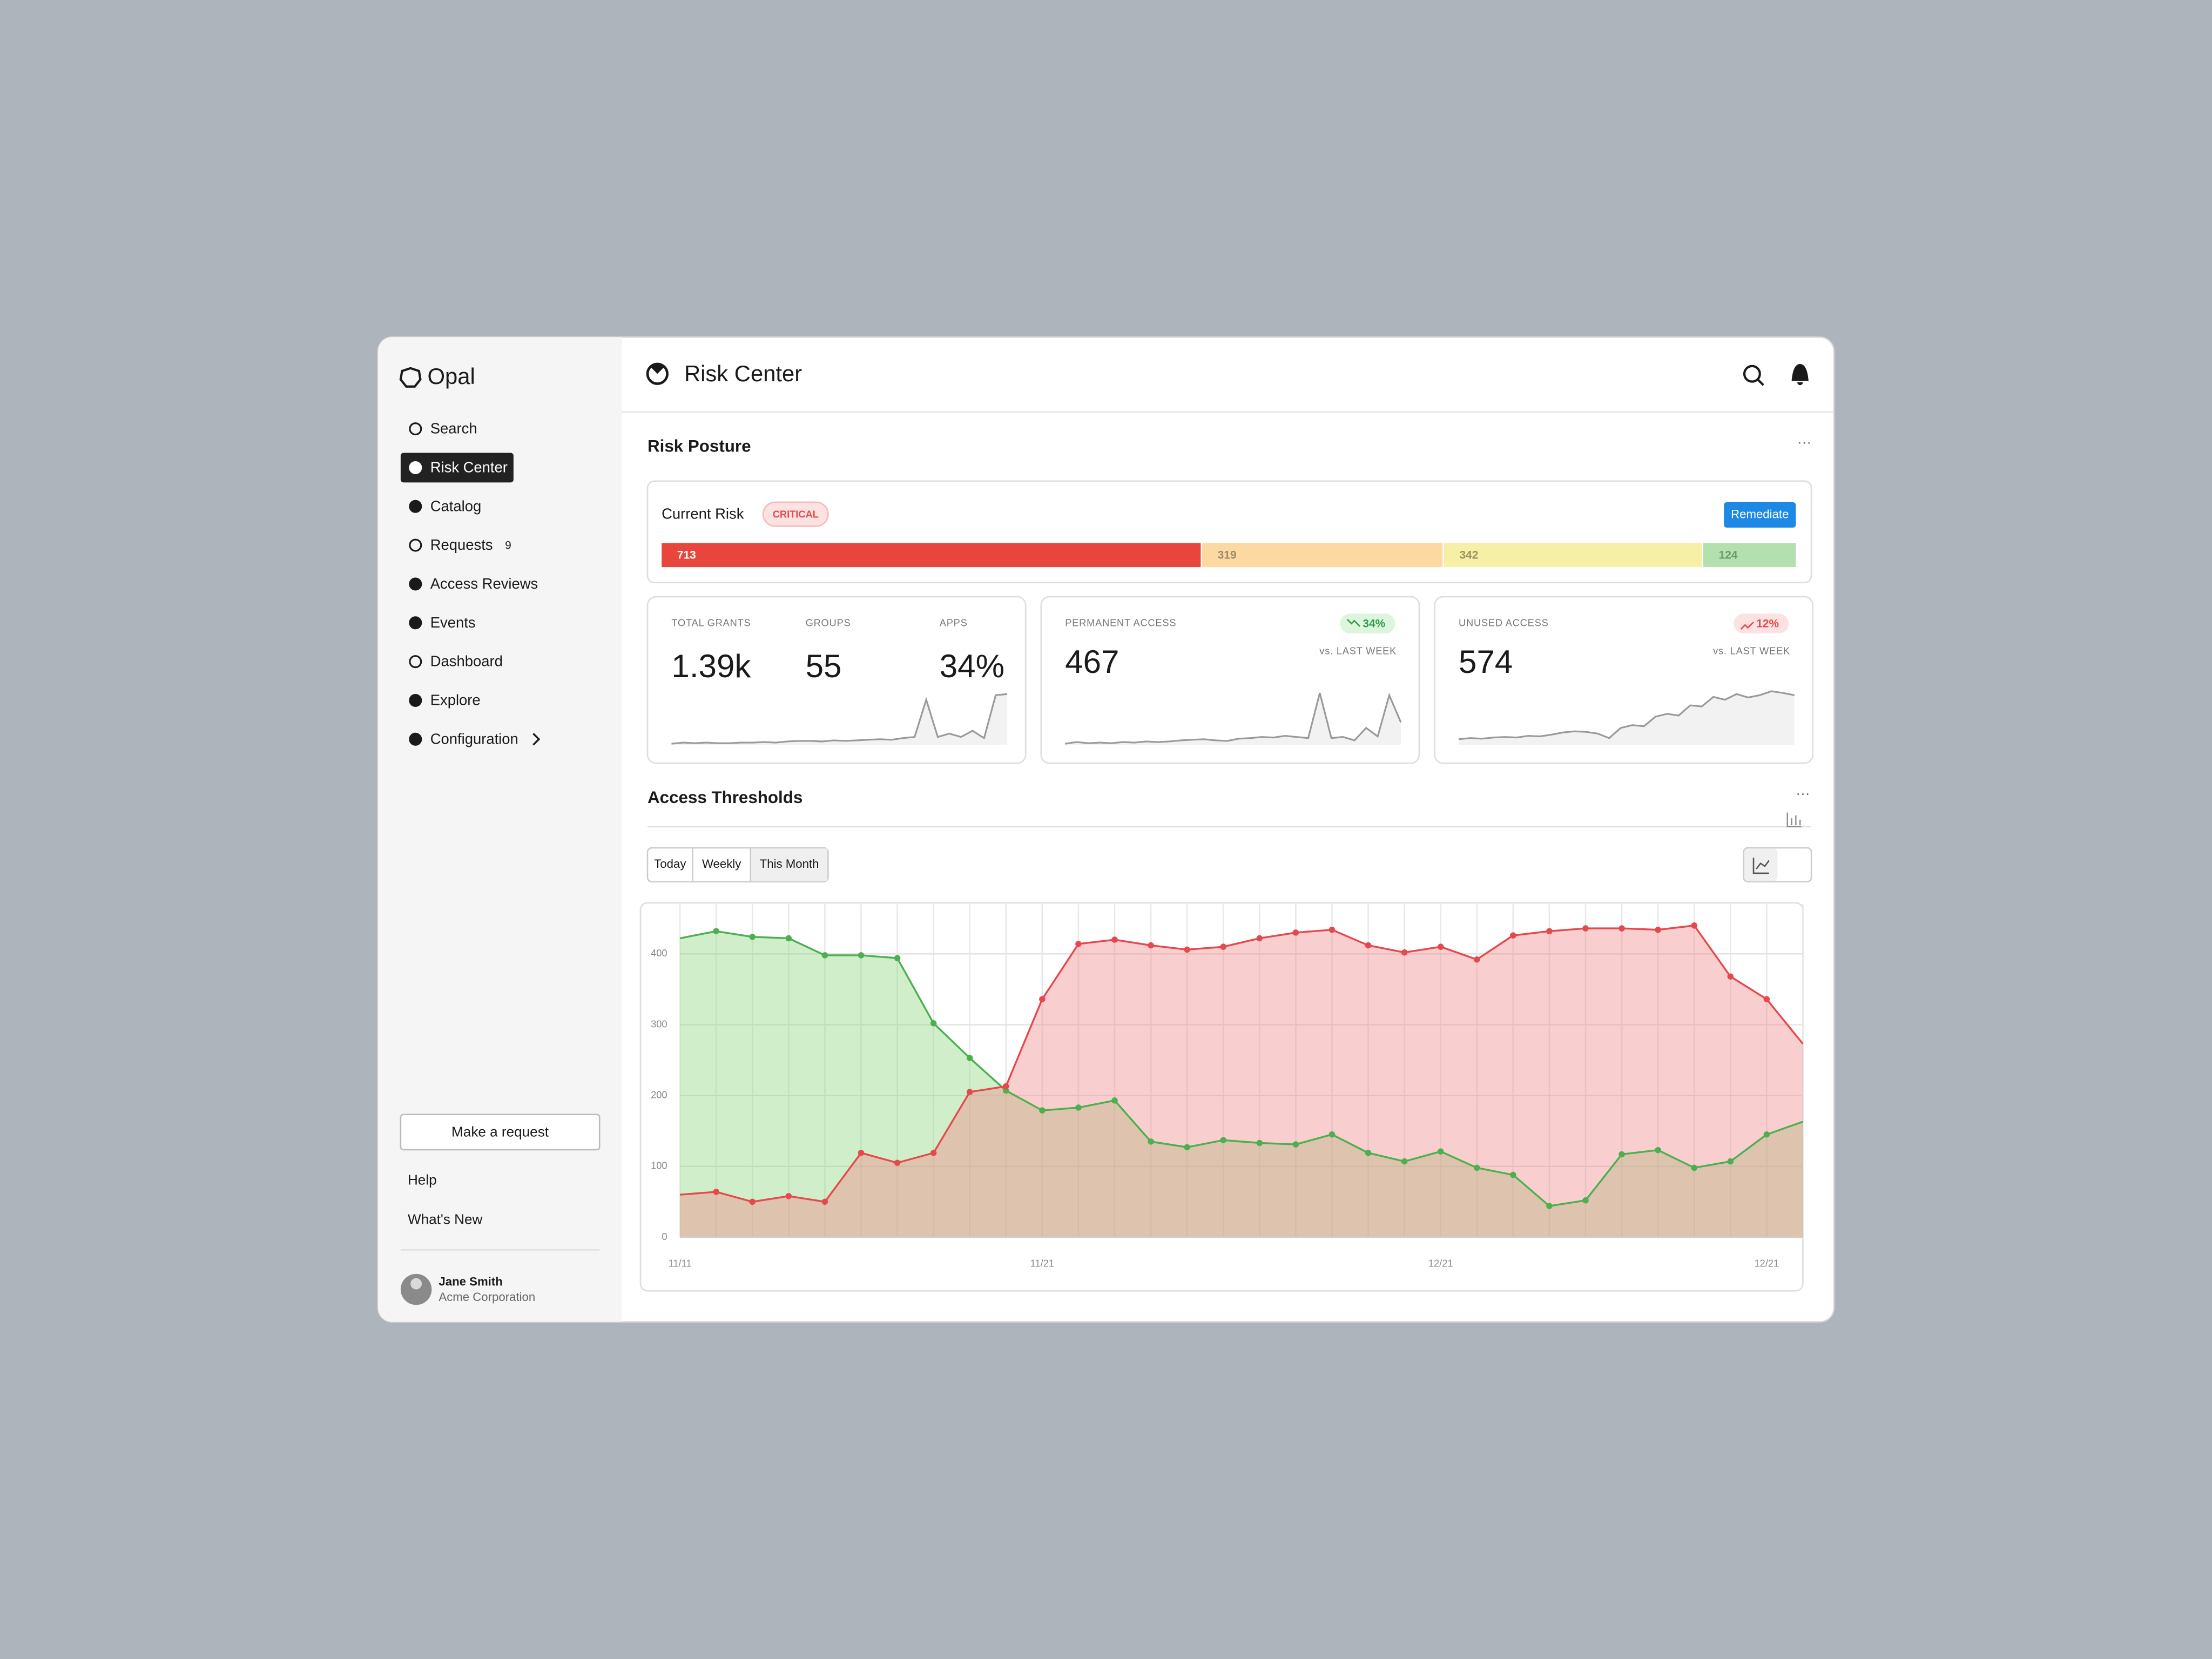 Image resolution: width=2212 pixels, height=1659 pixels. I want to click on make-request-label: Make a request, so click(500, 1132).